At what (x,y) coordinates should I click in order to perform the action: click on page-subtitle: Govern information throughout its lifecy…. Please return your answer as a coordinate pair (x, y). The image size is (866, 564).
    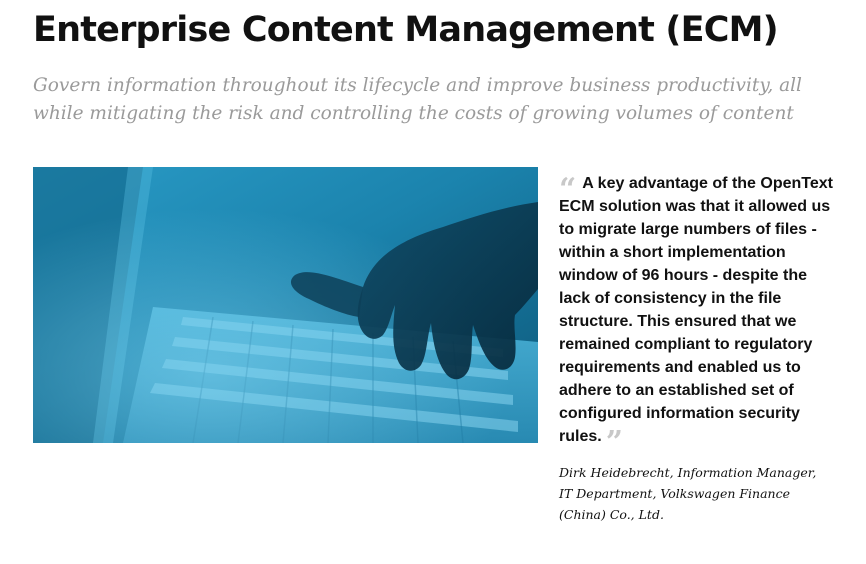
    Looking at the image, I should click on (417, 99).